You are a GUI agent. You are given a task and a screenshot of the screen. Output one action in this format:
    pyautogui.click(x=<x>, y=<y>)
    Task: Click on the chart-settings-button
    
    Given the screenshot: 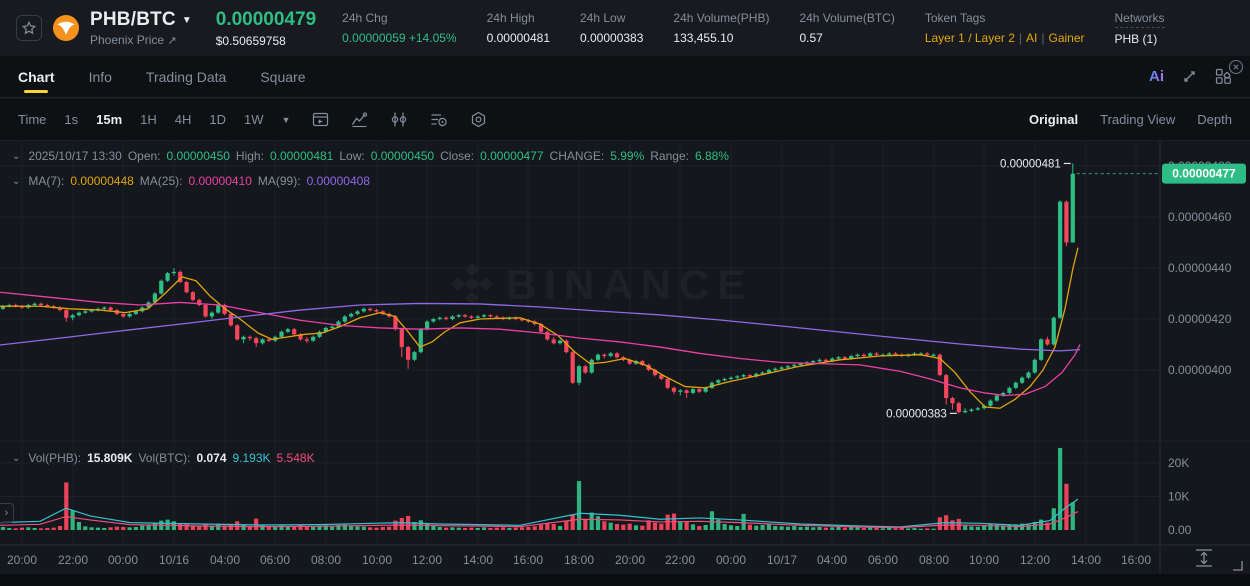 What is the action you would take?
    pyautogui.click(x=478, y=119)
    